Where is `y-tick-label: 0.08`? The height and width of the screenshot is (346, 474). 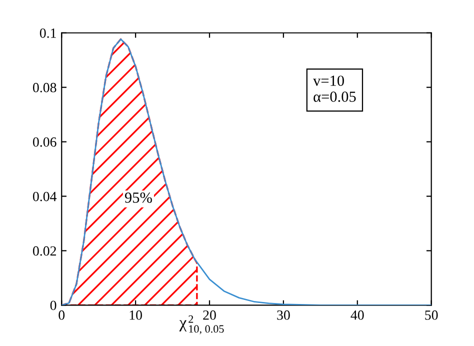 y-tick-label: 0.08 is located at coordinates (44, 87).